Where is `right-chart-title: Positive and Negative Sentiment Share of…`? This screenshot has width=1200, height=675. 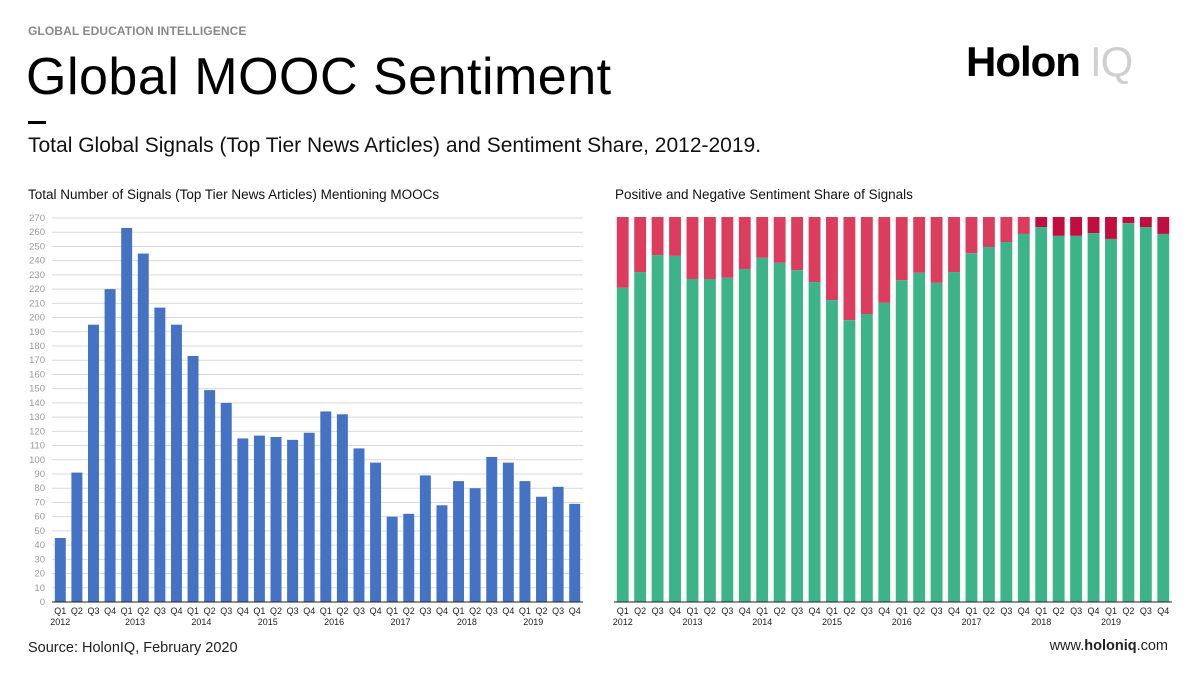
right-chart-title: Positive and Negative Sentiment Share of… is located at coordinates (764, 194).